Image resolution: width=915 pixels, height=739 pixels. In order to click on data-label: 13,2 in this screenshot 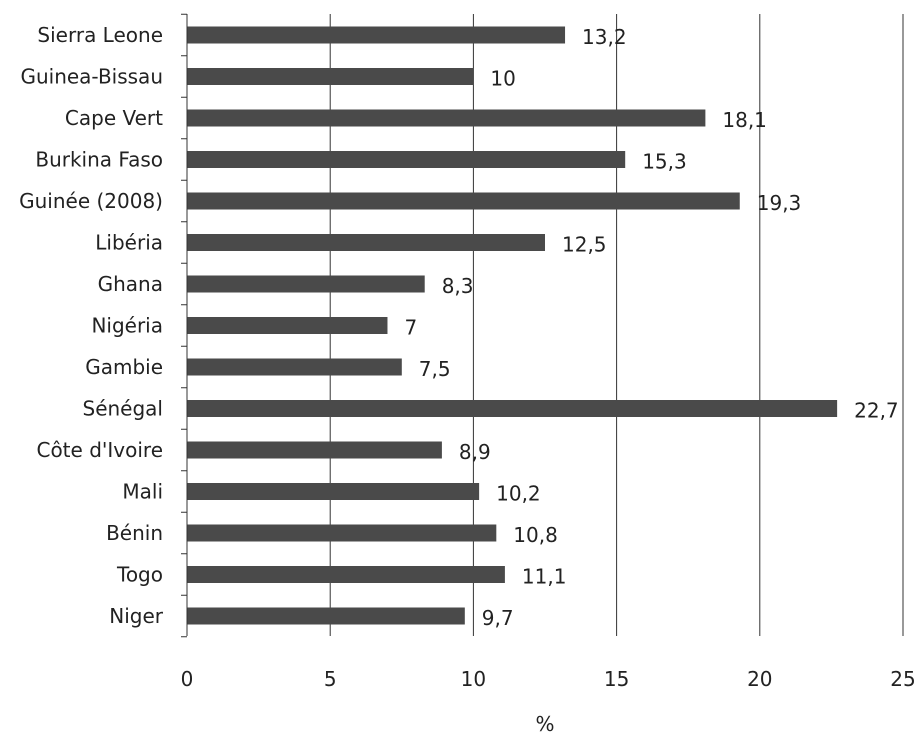, I will do `click(604, 37)`.